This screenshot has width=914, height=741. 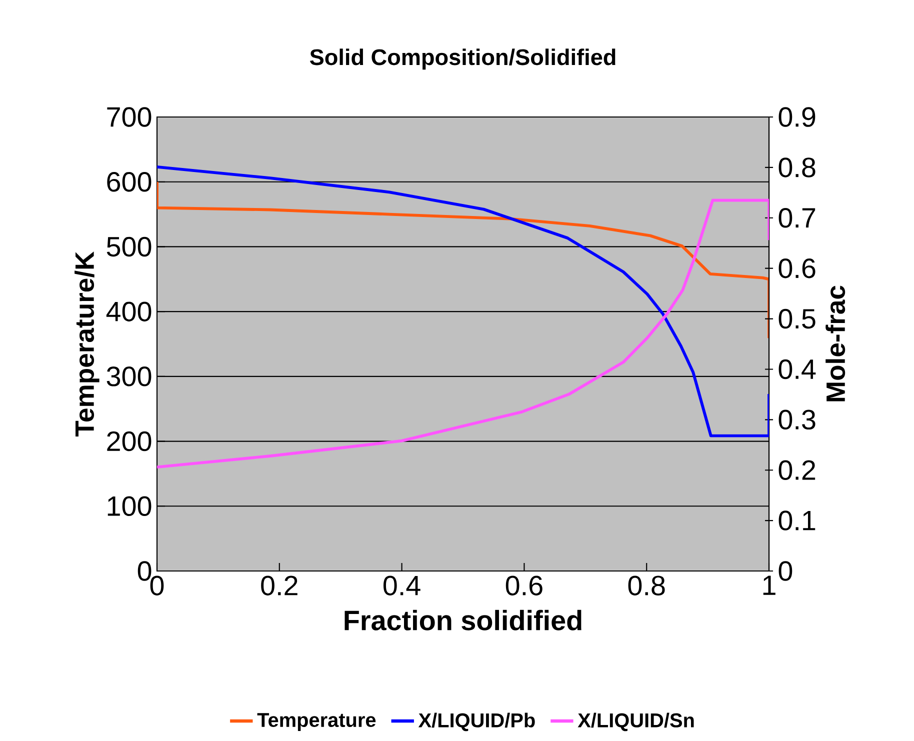 I want to click on legend-label: X/LIQUID/Sn, so click(x=636, y=722).